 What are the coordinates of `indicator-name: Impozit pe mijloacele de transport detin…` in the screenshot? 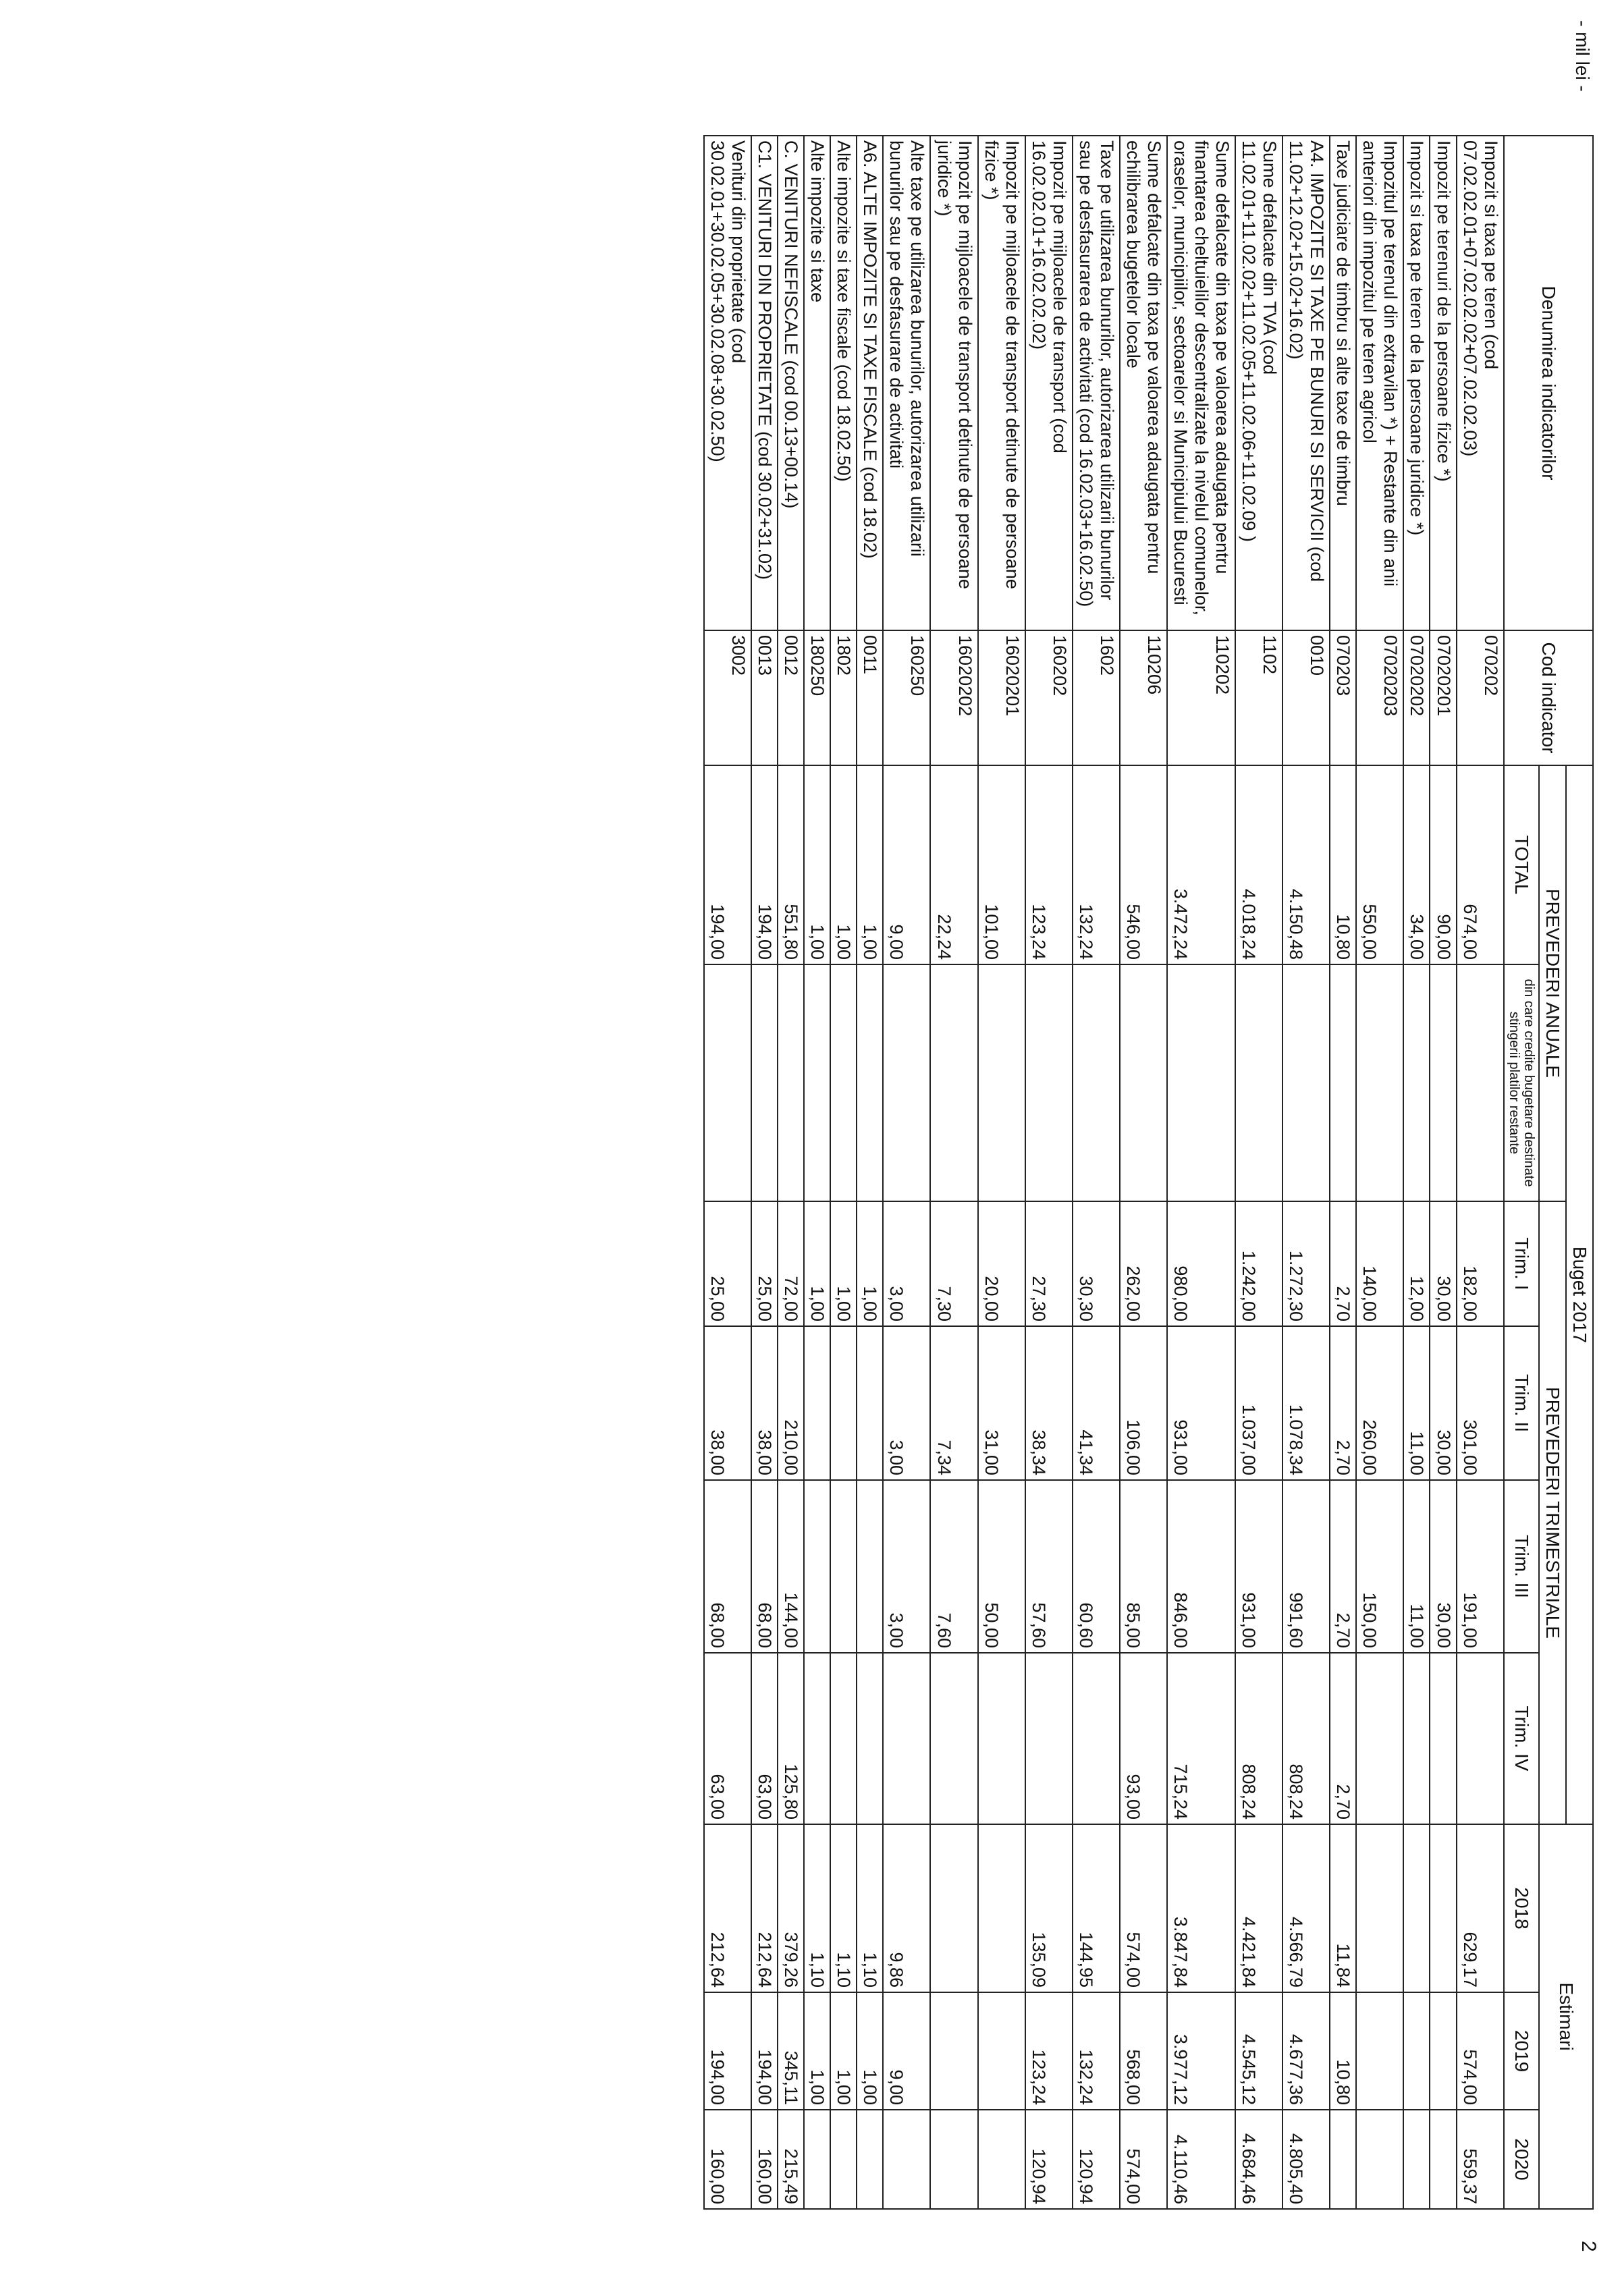 It's located at (954, 383).